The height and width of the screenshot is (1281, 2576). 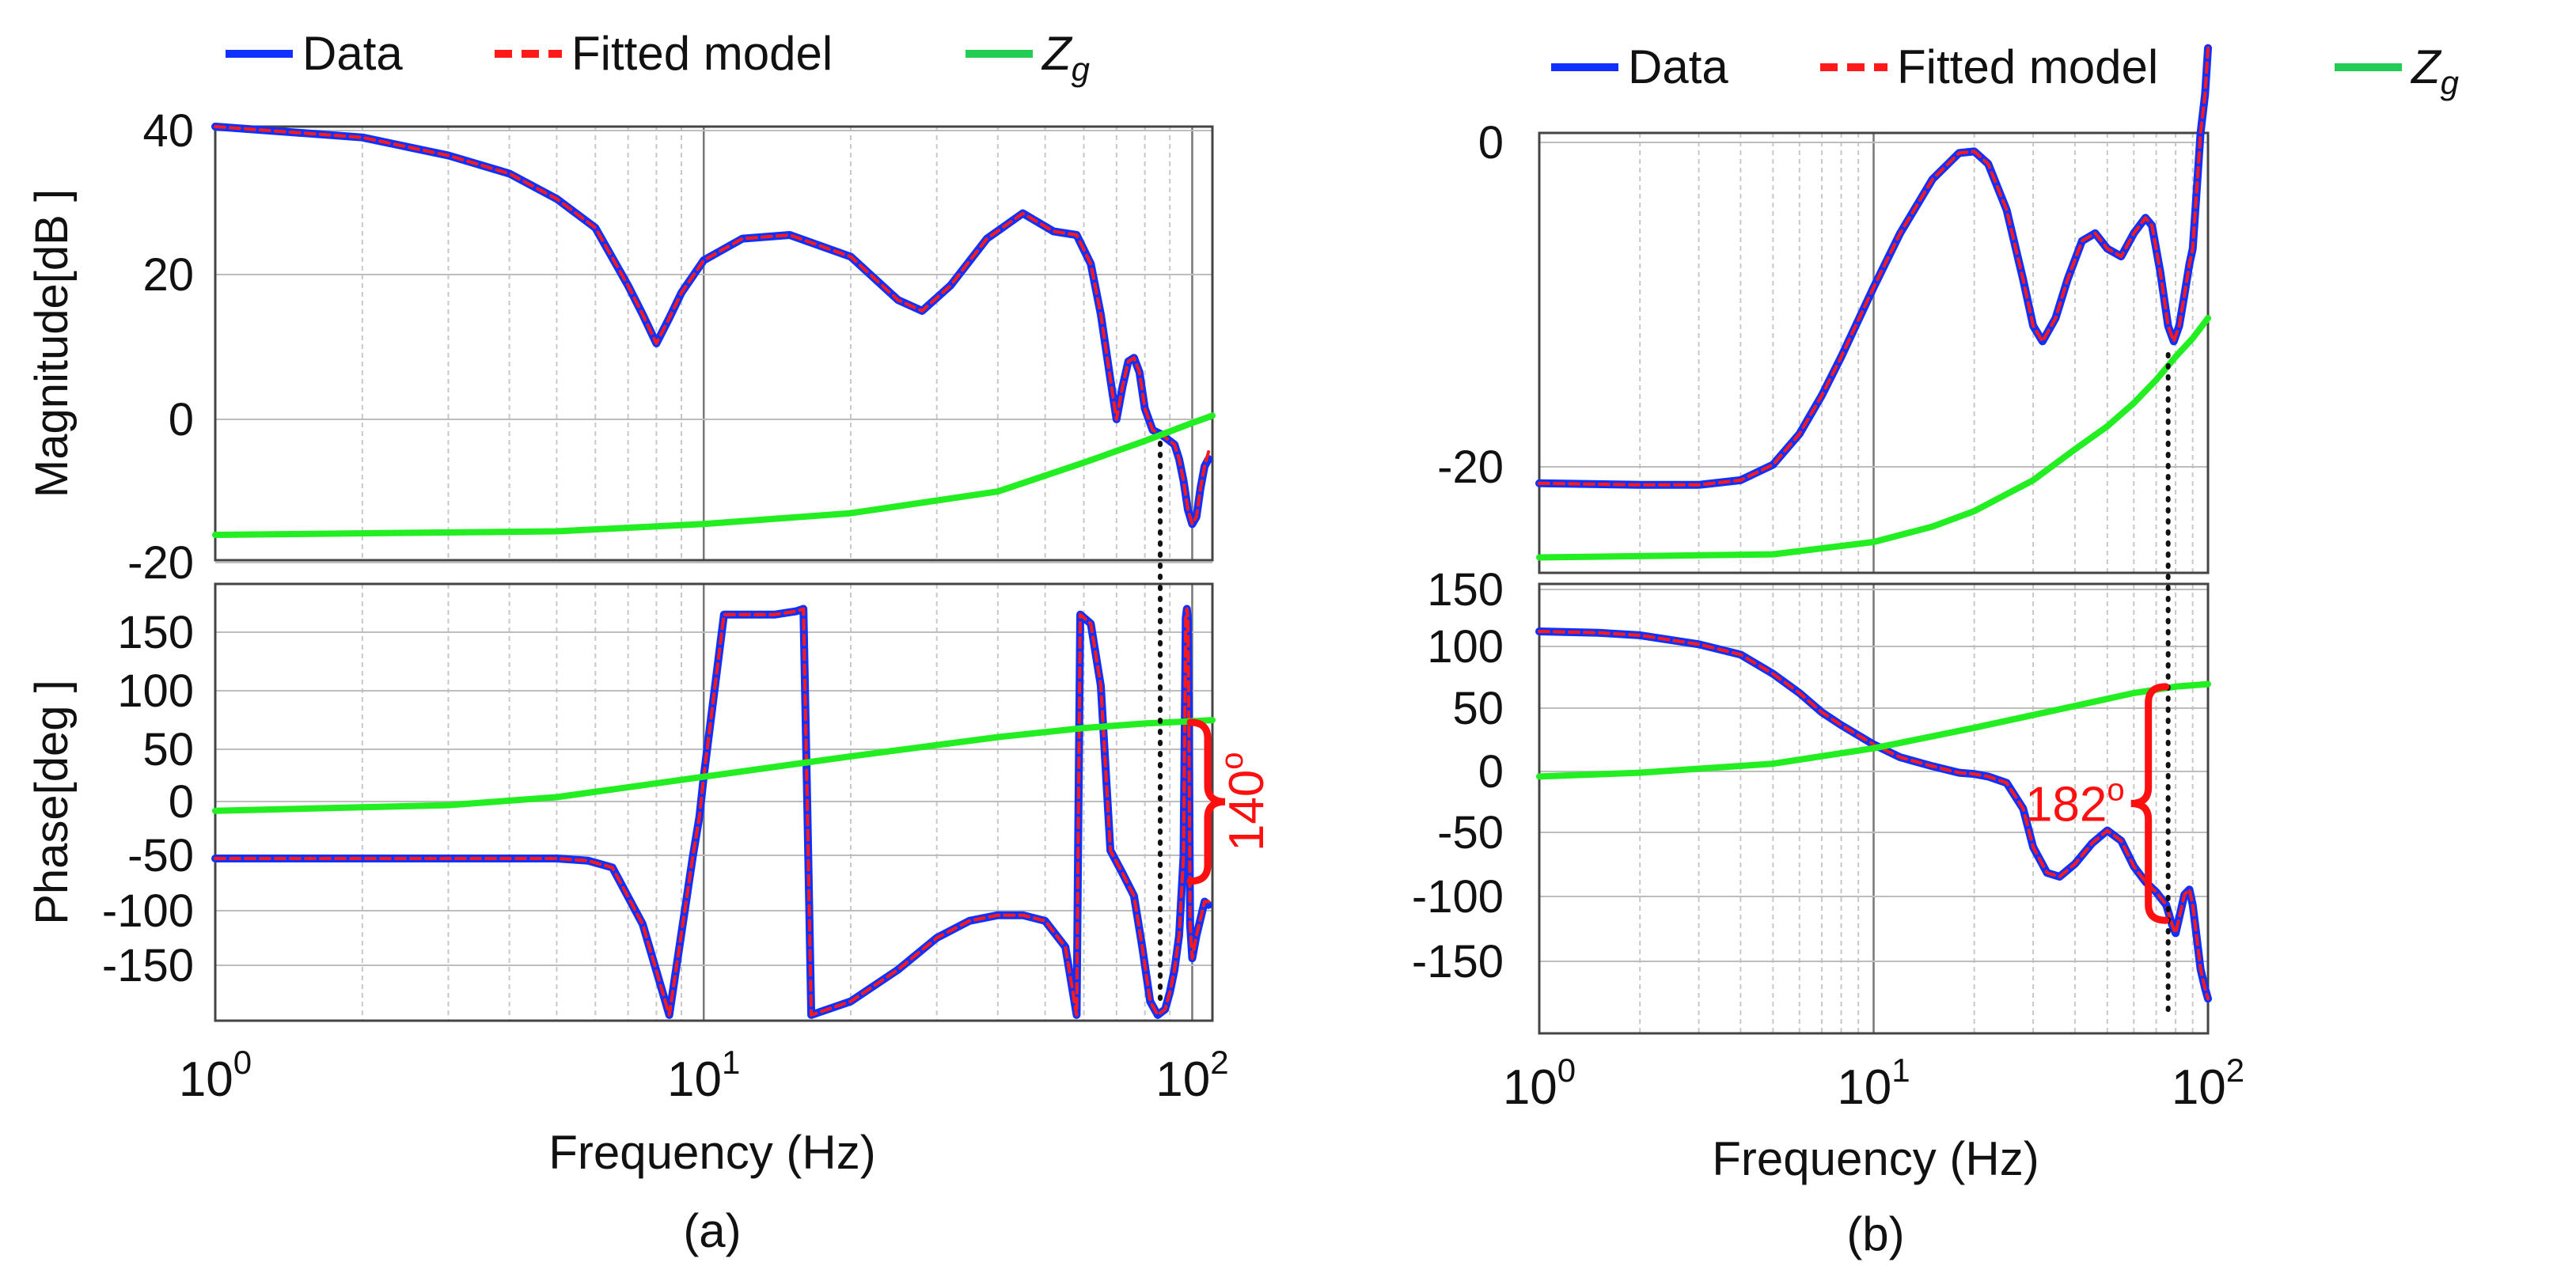 I want to click on phase-margin-label: 182o, so click(x=2075, y=802).